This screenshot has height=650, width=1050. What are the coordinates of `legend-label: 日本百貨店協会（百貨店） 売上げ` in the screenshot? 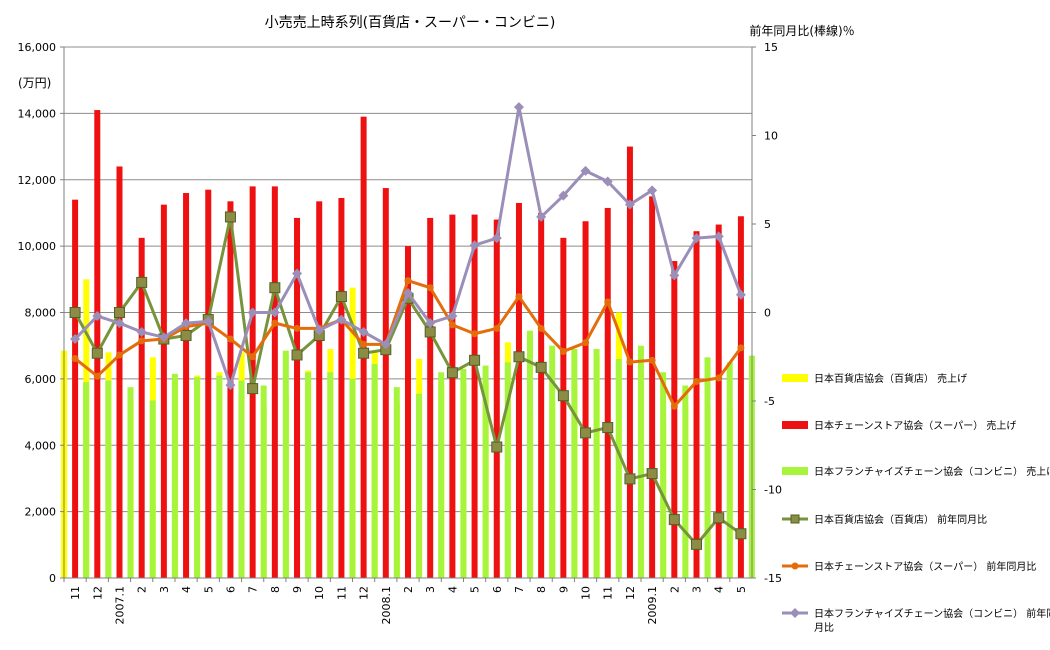 It's located at (890, 378).